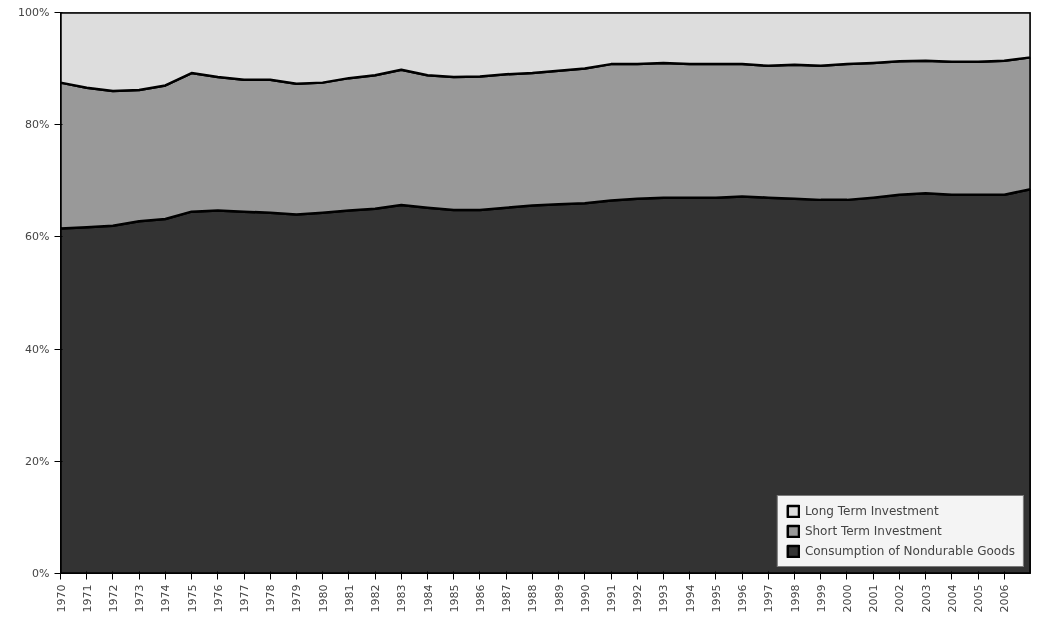 Image resolution: width=1045 pixels, height=620 pixels. I want to click on y-tick-label: 0%, so click(41, 573).